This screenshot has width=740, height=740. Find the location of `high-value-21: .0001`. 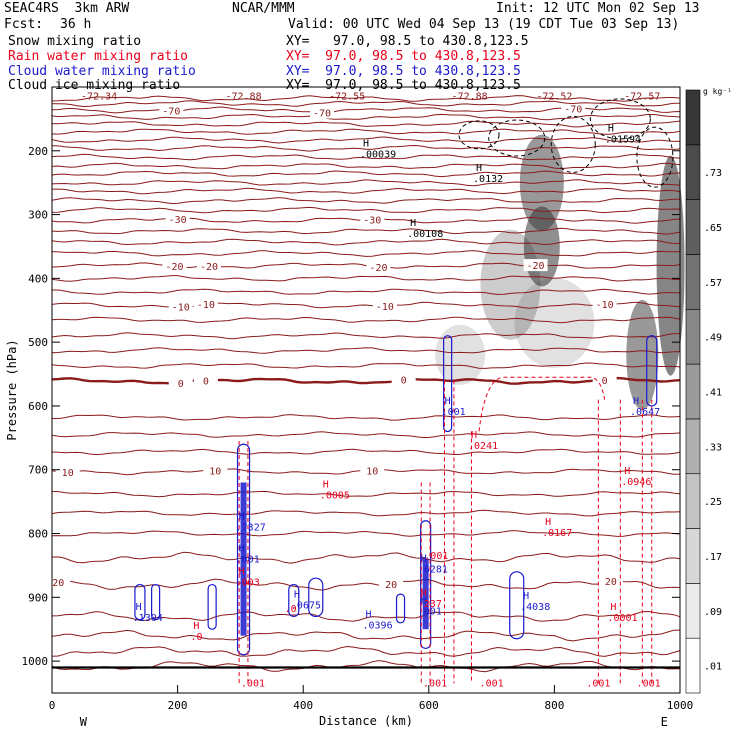

high-value-21: .0001 is located at coordinates (622, 618).